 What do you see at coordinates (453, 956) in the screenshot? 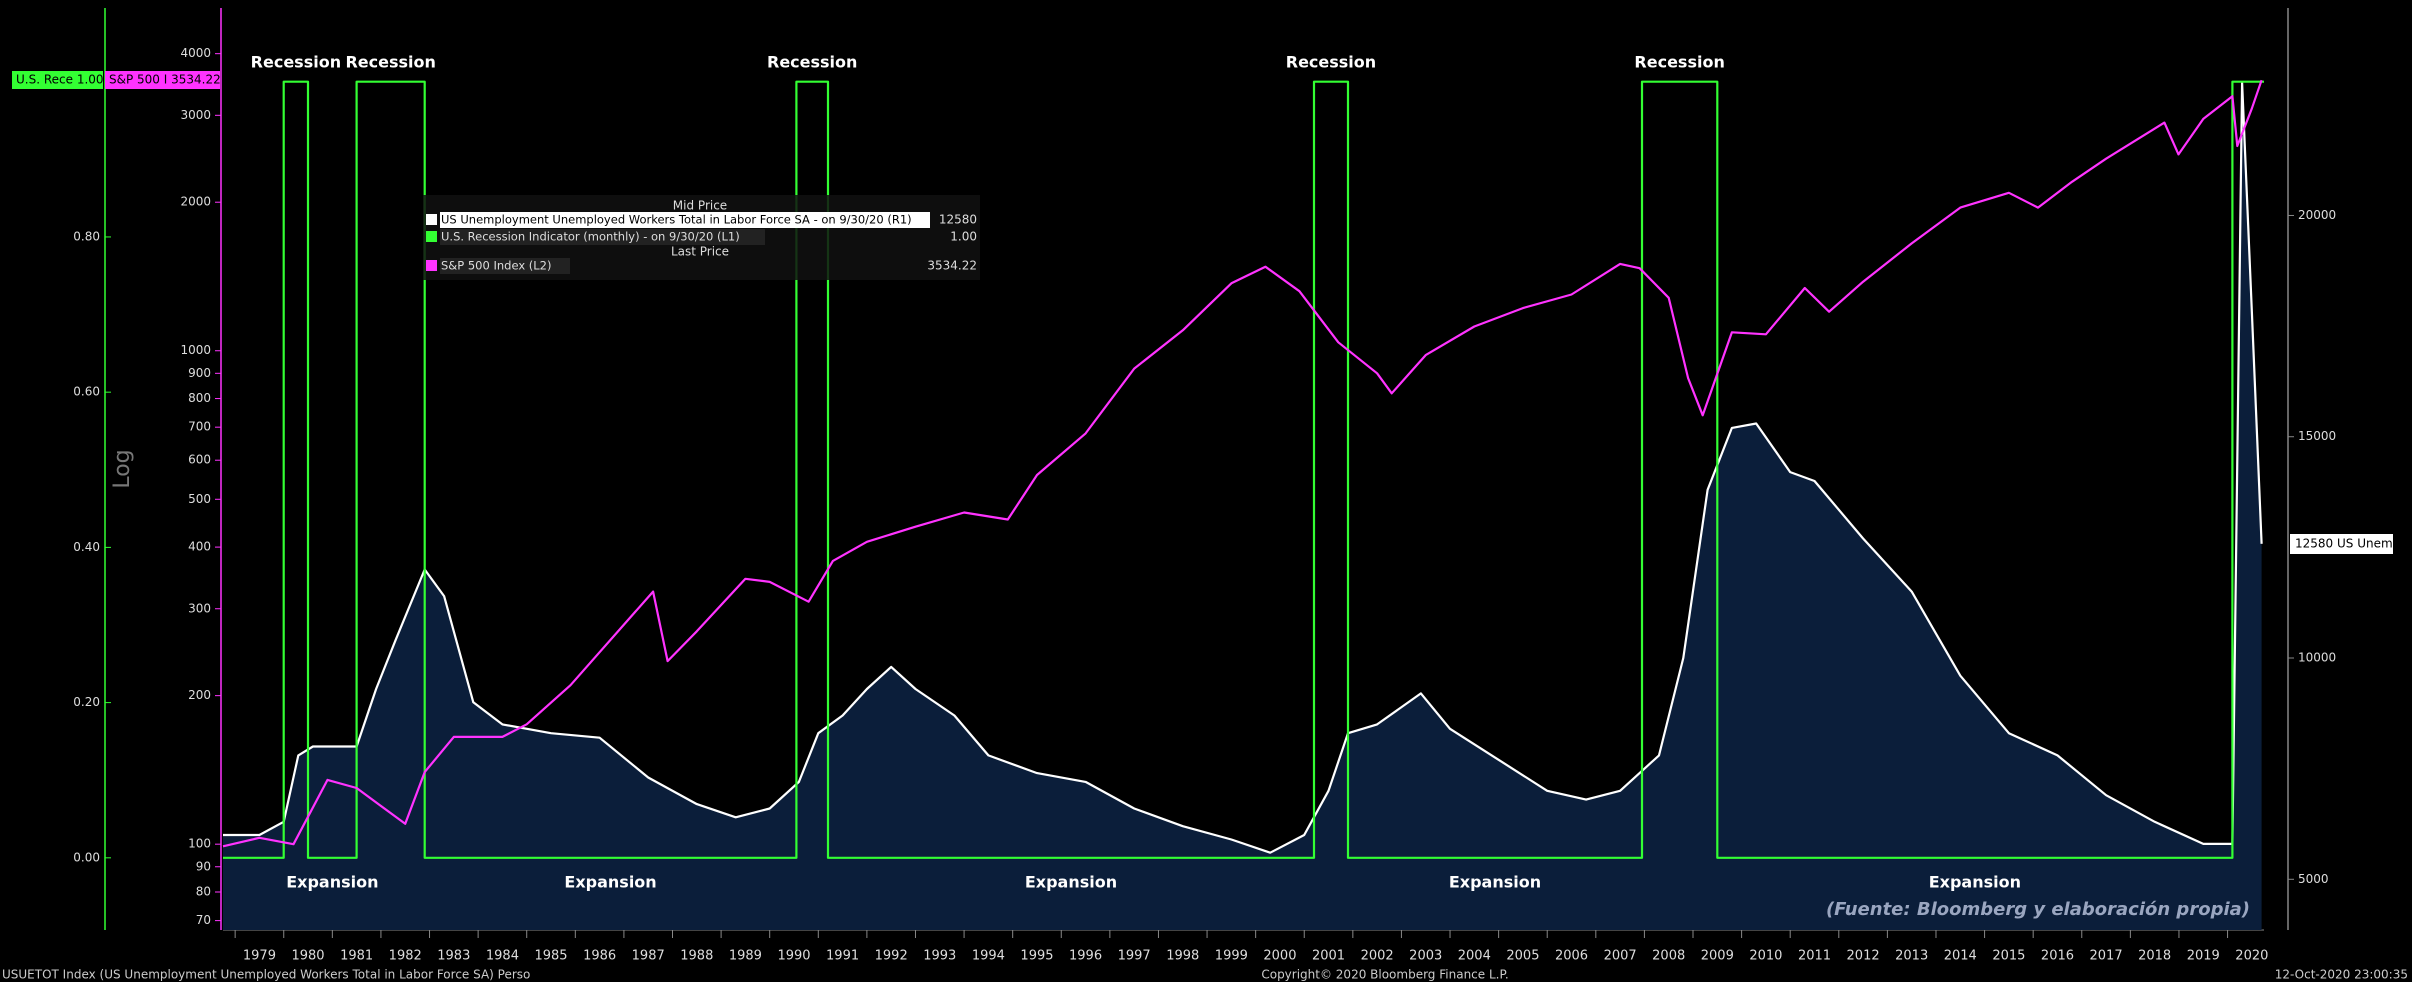
I see `x-tick-label: 1983` at bounding box center [453, 956].